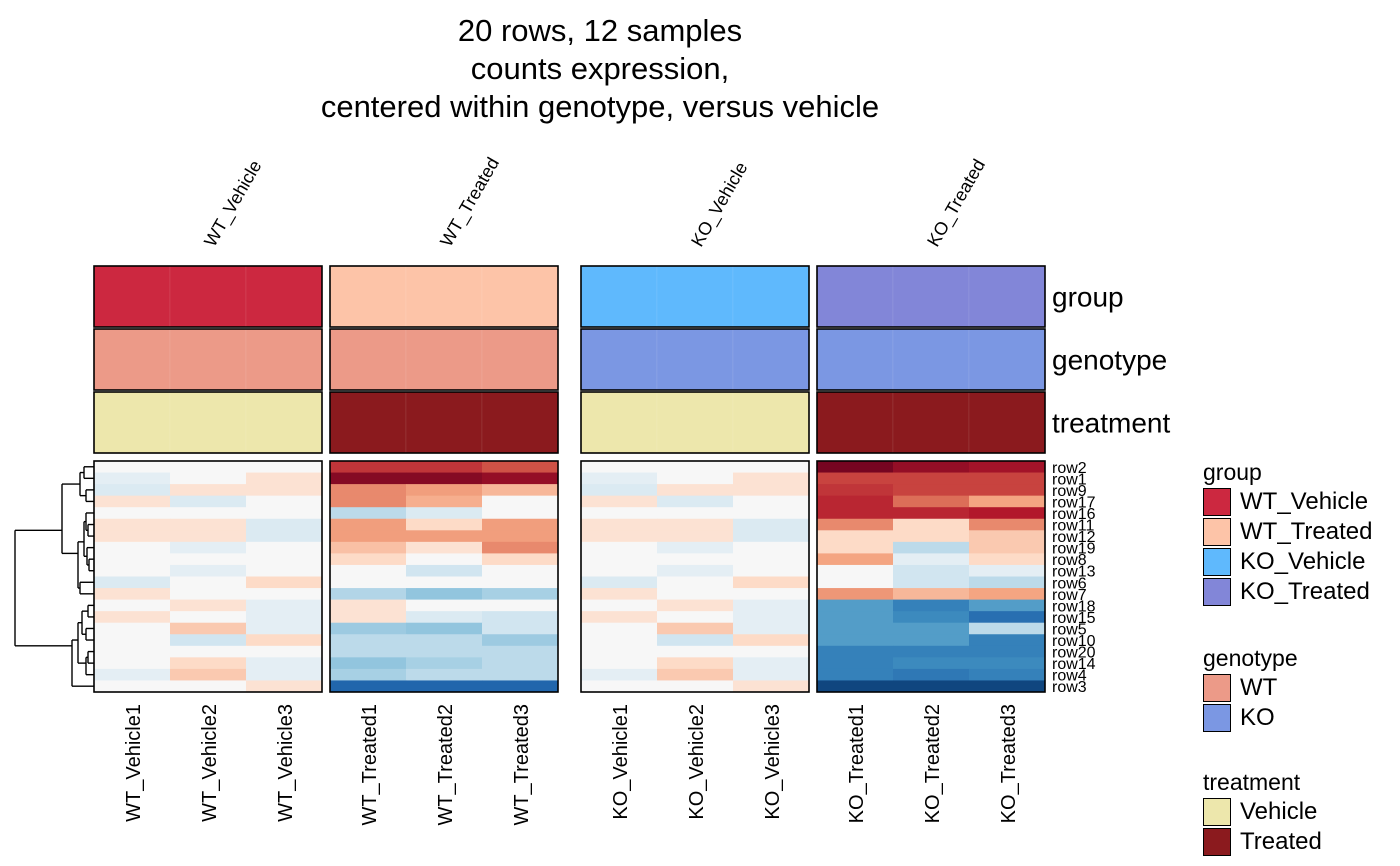 The width and height of the screenshot is (1400, 866). I want to click on column-label: KO_Treated2, so click(933, 763).